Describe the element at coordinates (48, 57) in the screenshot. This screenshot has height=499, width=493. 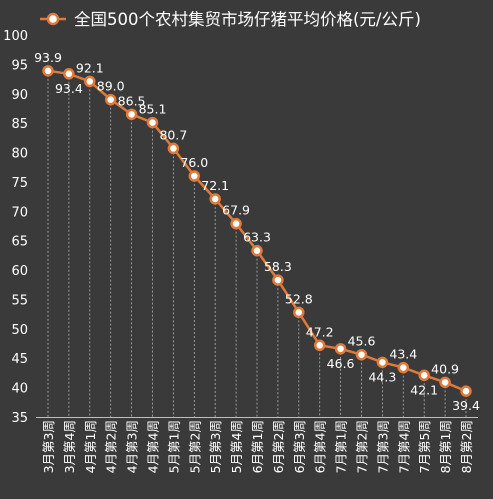
I see `data-label: 93.9` at that location.